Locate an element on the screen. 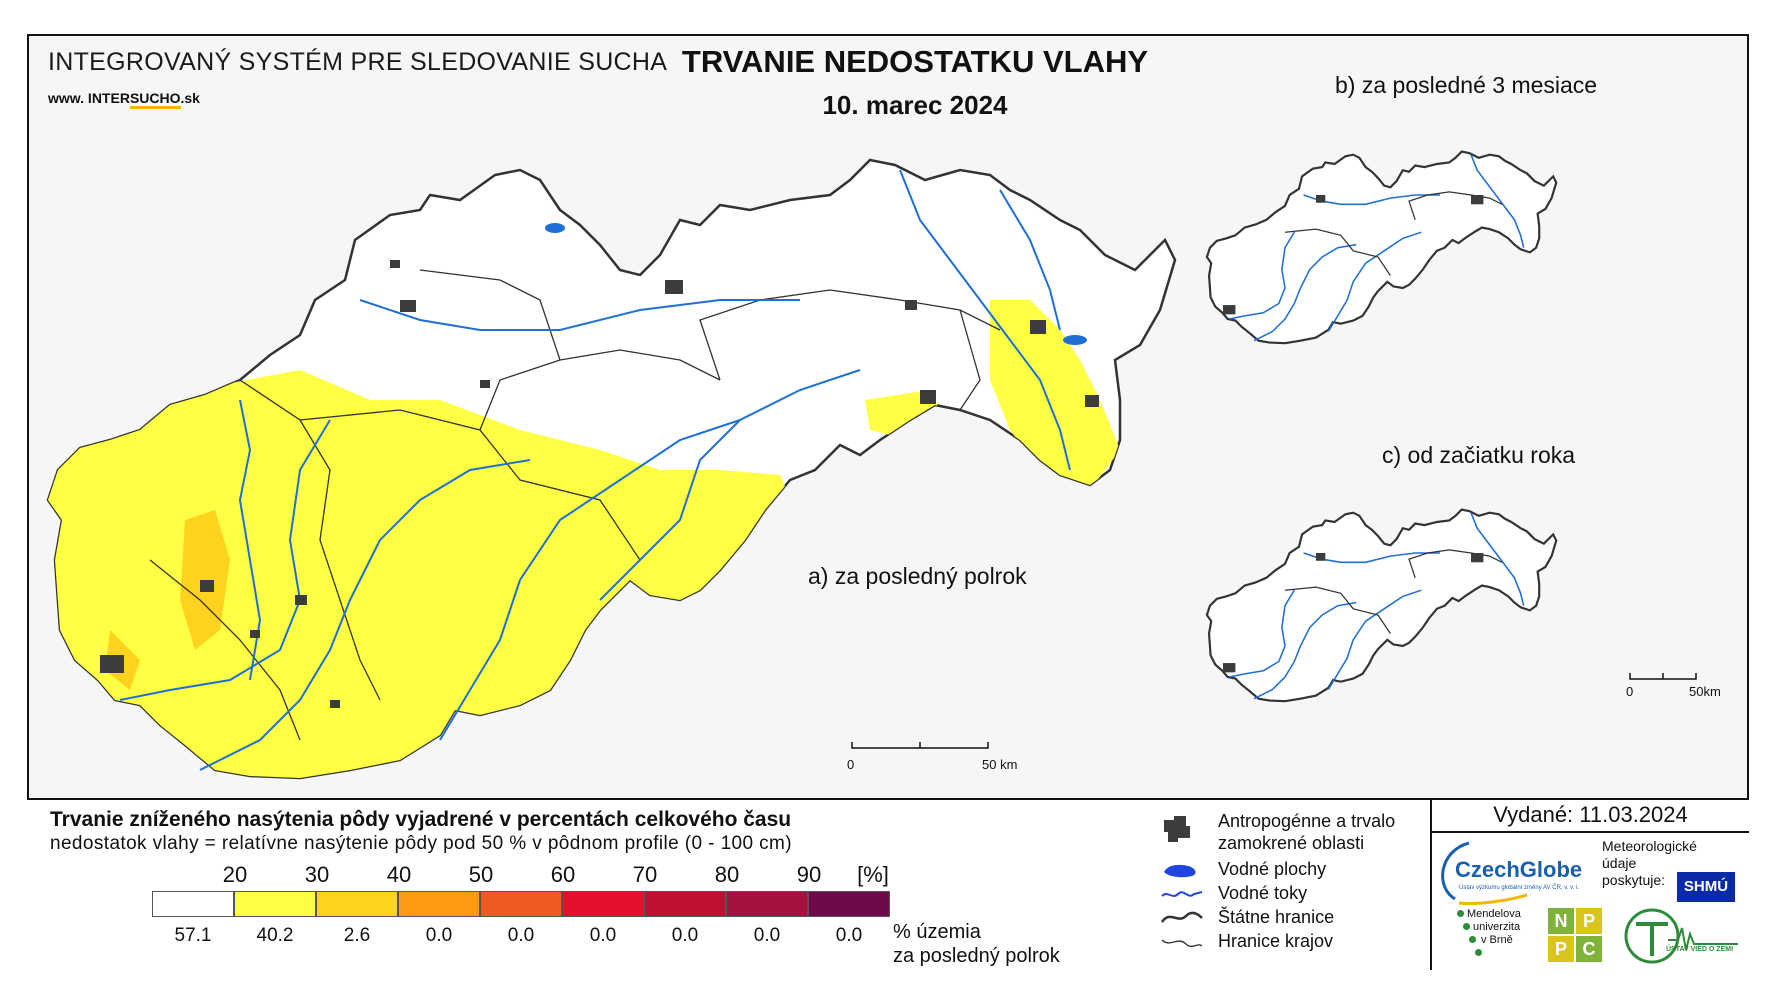 The width and height of the screenshot is (1772, 1003). legend-tick: 90 is located at coordinates (809, 874).